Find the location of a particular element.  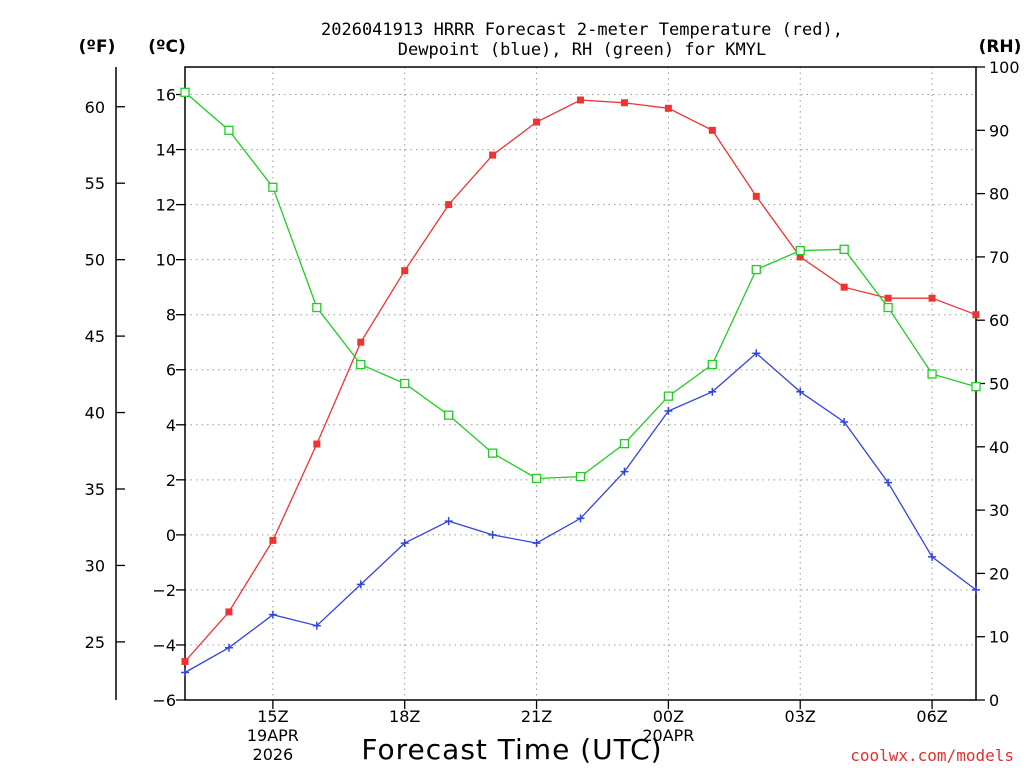

celsius-tick-label: 8 is located at coordinates (171, 315).